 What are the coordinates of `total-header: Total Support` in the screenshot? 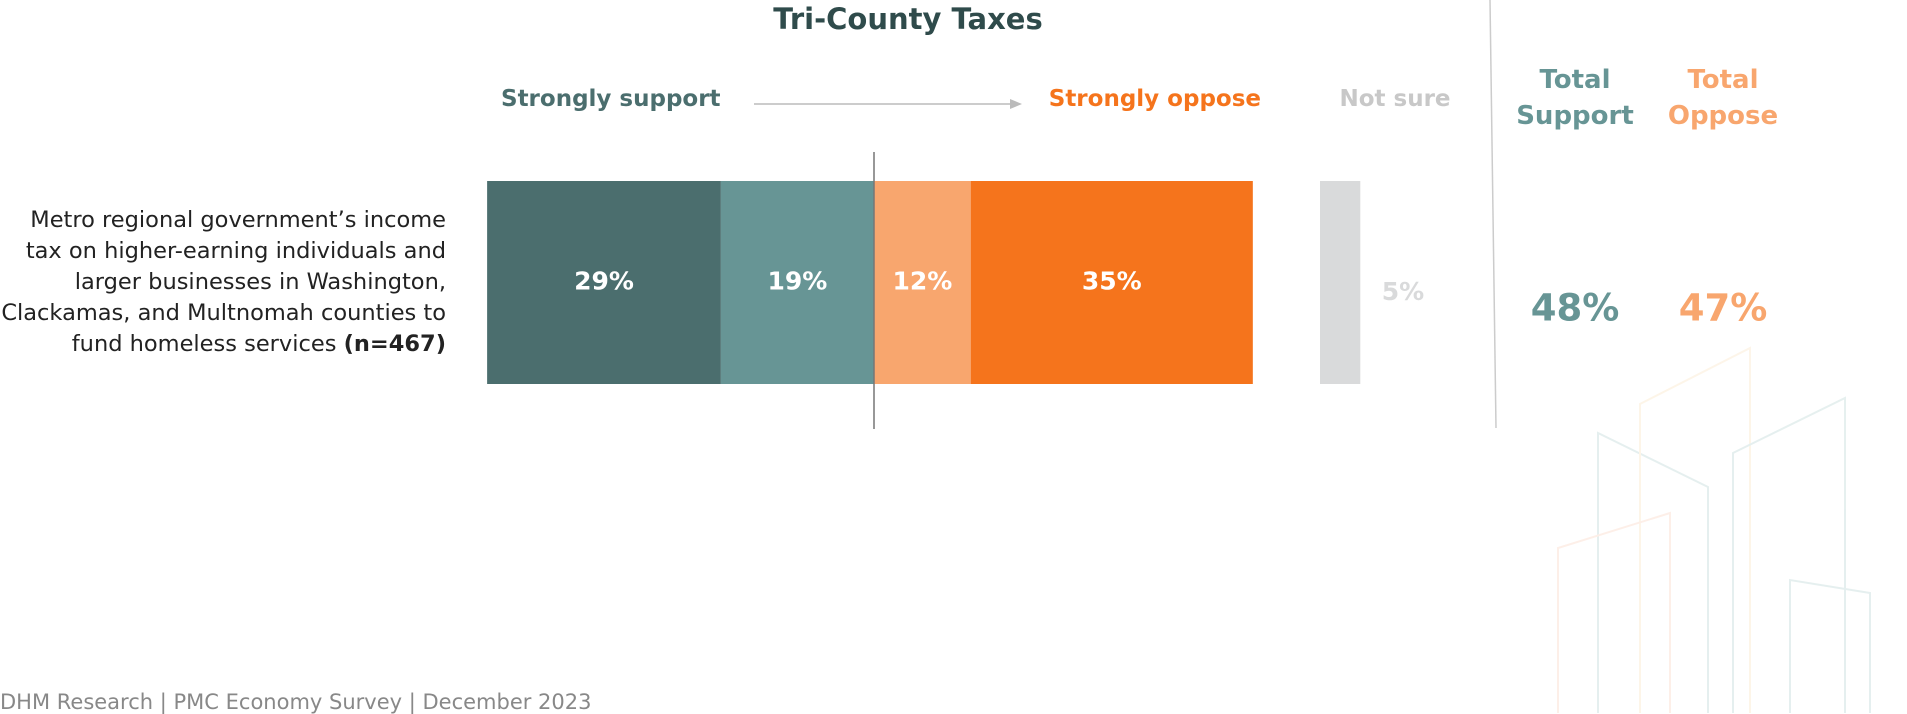 It's located at (1575, 98).